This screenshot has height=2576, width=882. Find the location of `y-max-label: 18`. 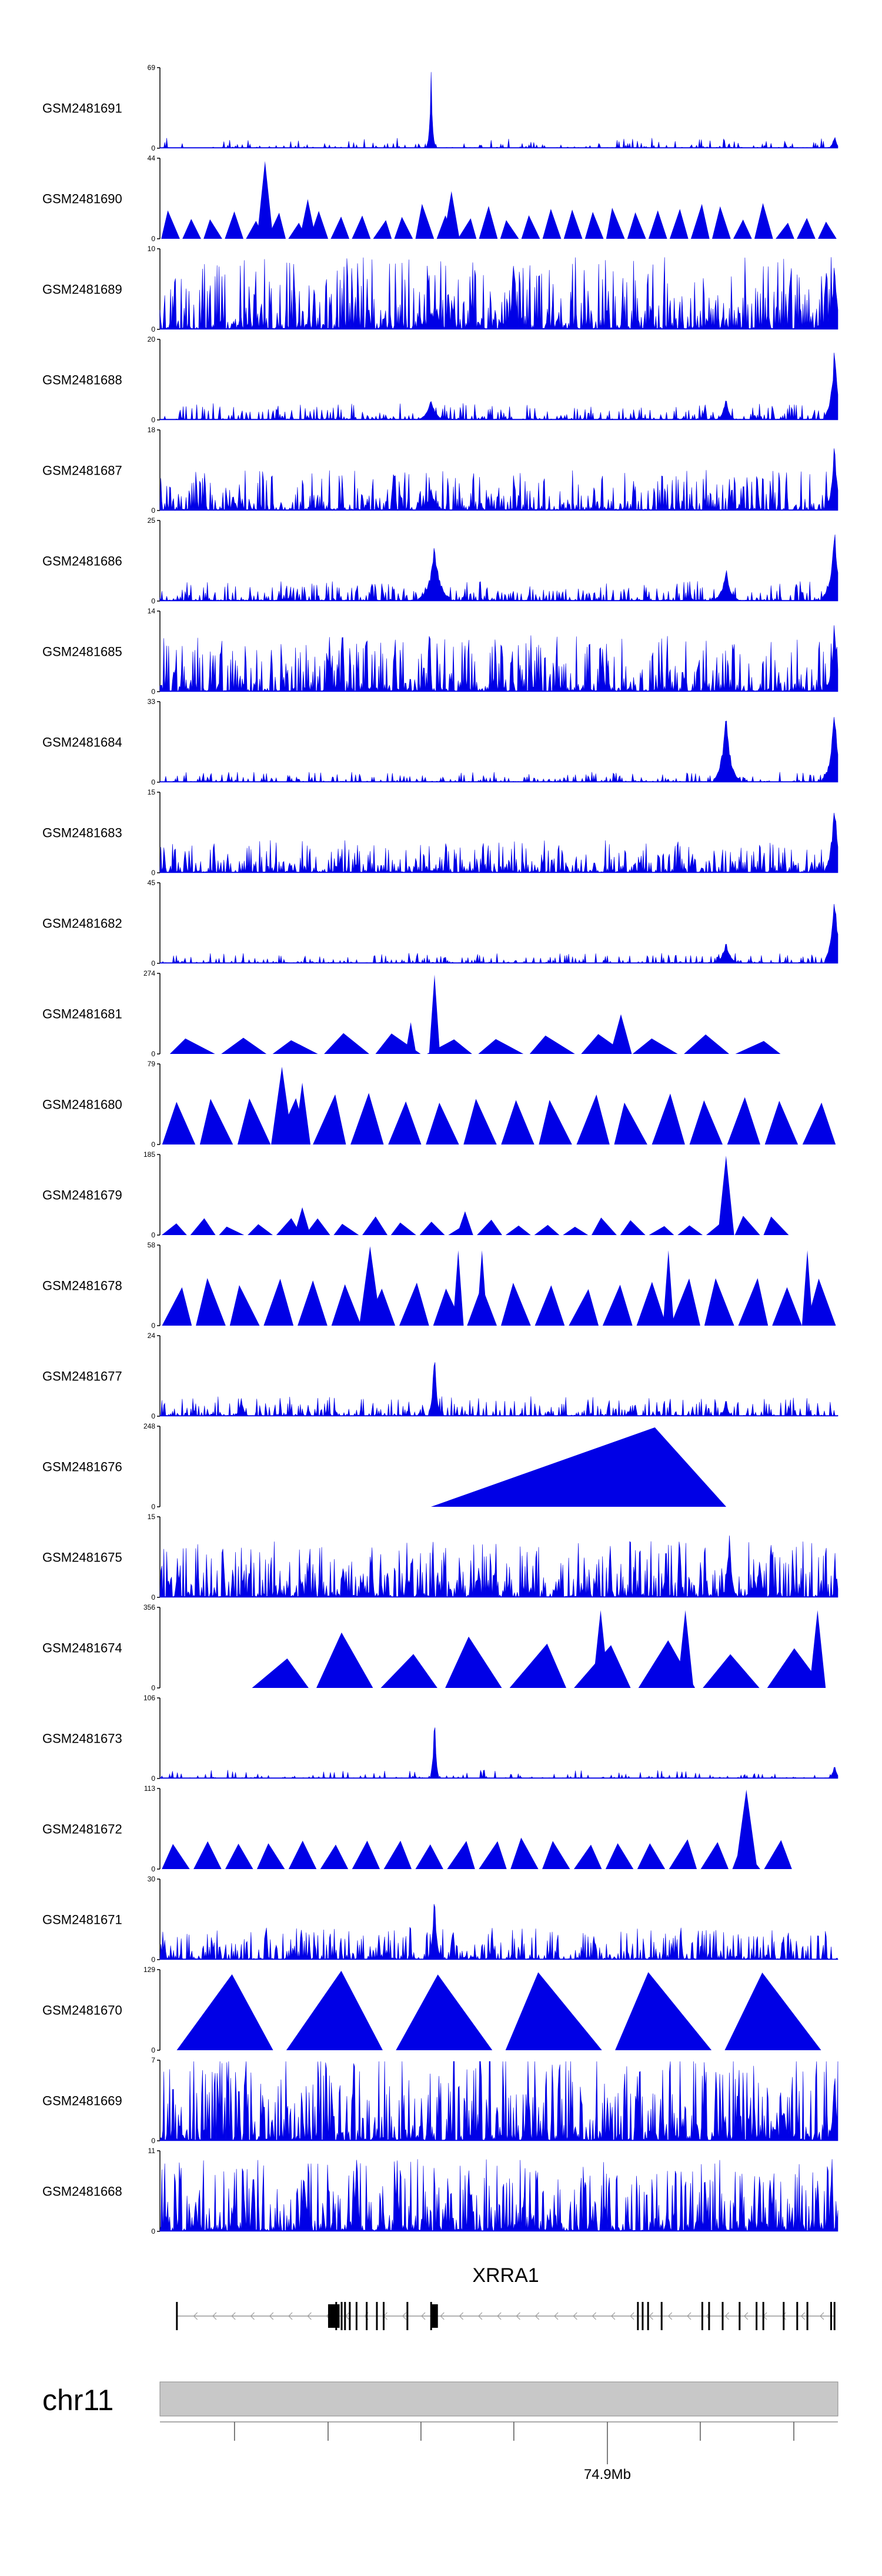

y-max-label: 18 is located at coordinates (152, 430).